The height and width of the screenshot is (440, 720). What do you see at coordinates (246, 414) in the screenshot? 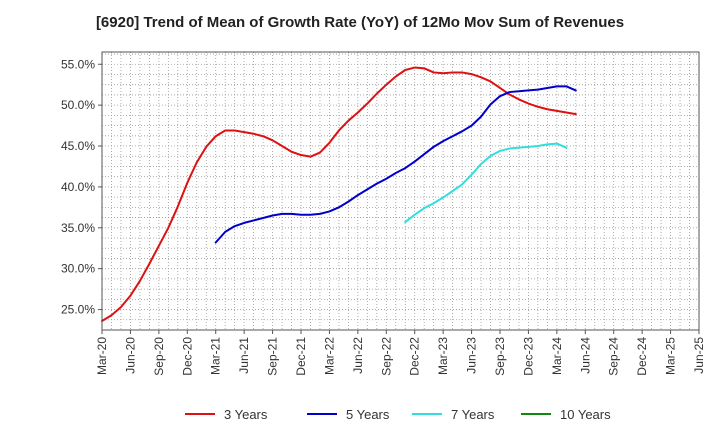
I see `legend-label: 3 Years` at bounding box center [246, 414].